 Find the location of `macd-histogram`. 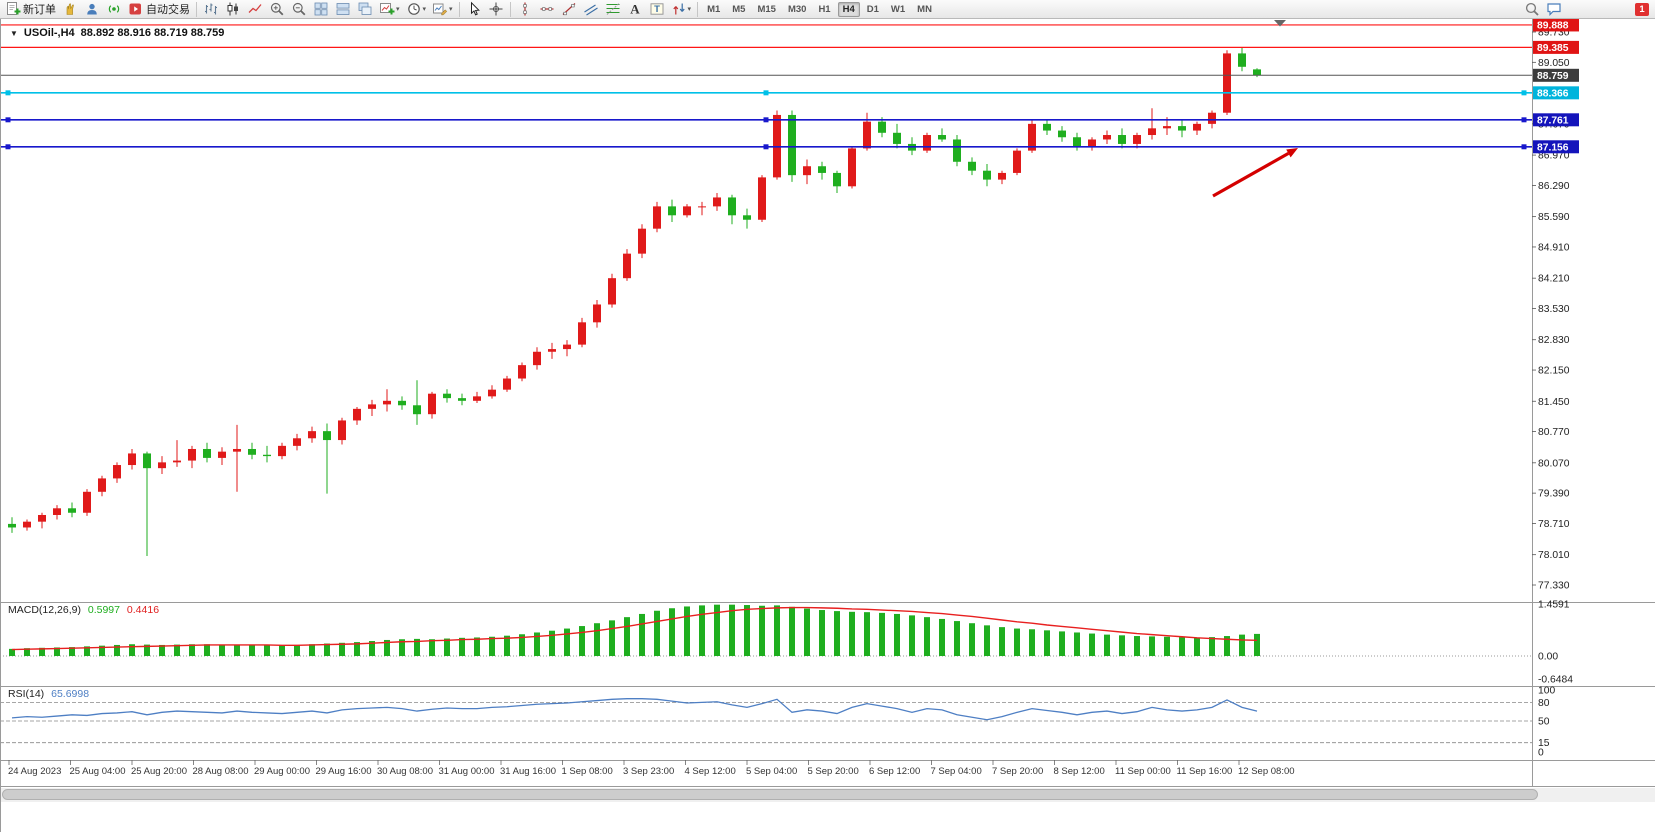

macd-histogram is located at coordinates (634, 630).